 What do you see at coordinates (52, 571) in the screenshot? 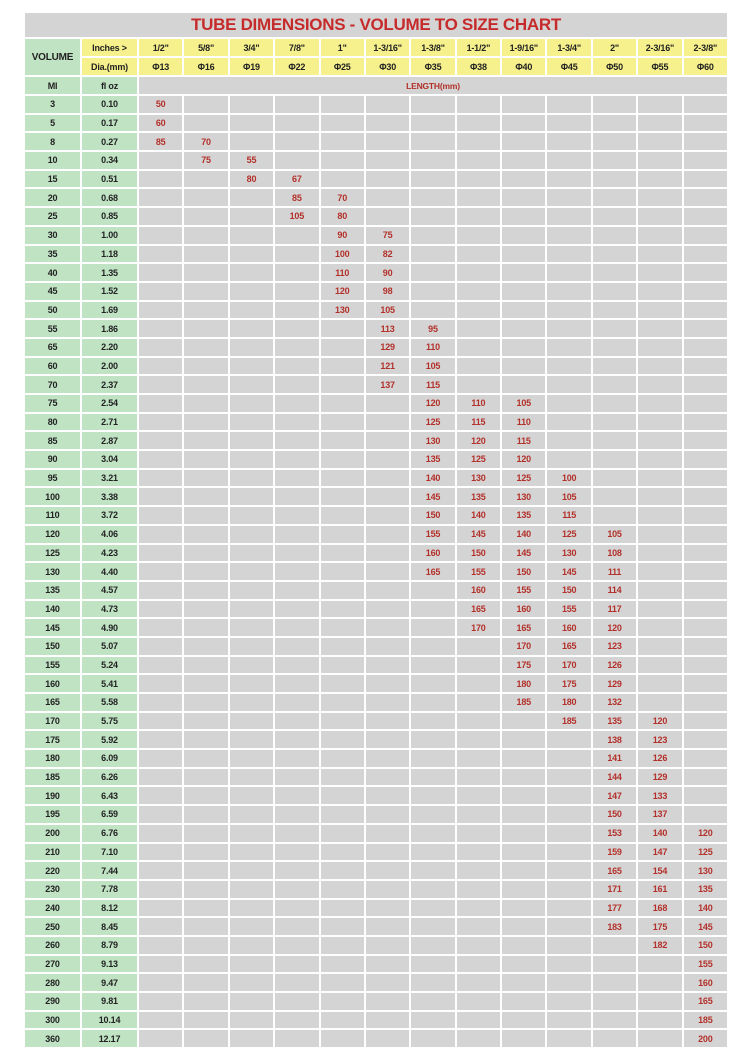
I see `ml-cell: 130` at bounding box center [52, 571].